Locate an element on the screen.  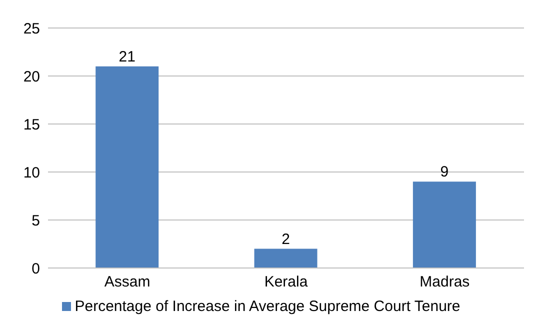
y-tick-label: 5 is located at coordinates (36, 221).